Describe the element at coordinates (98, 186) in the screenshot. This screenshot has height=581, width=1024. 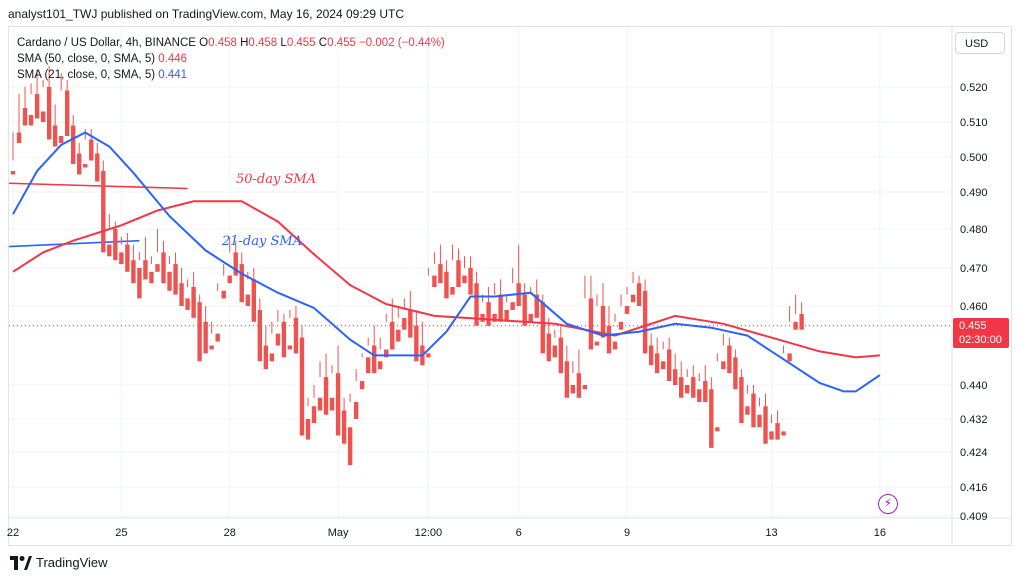
I see `trendline-red` at that location.